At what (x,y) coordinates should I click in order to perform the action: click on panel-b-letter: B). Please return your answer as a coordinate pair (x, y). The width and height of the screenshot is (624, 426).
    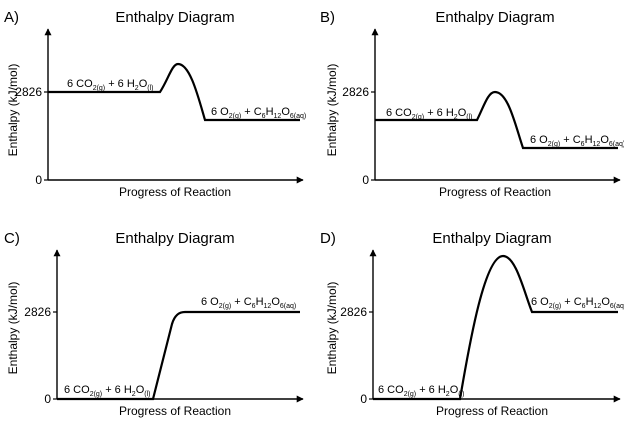
    Looking at the image, I should click on (327, 17).